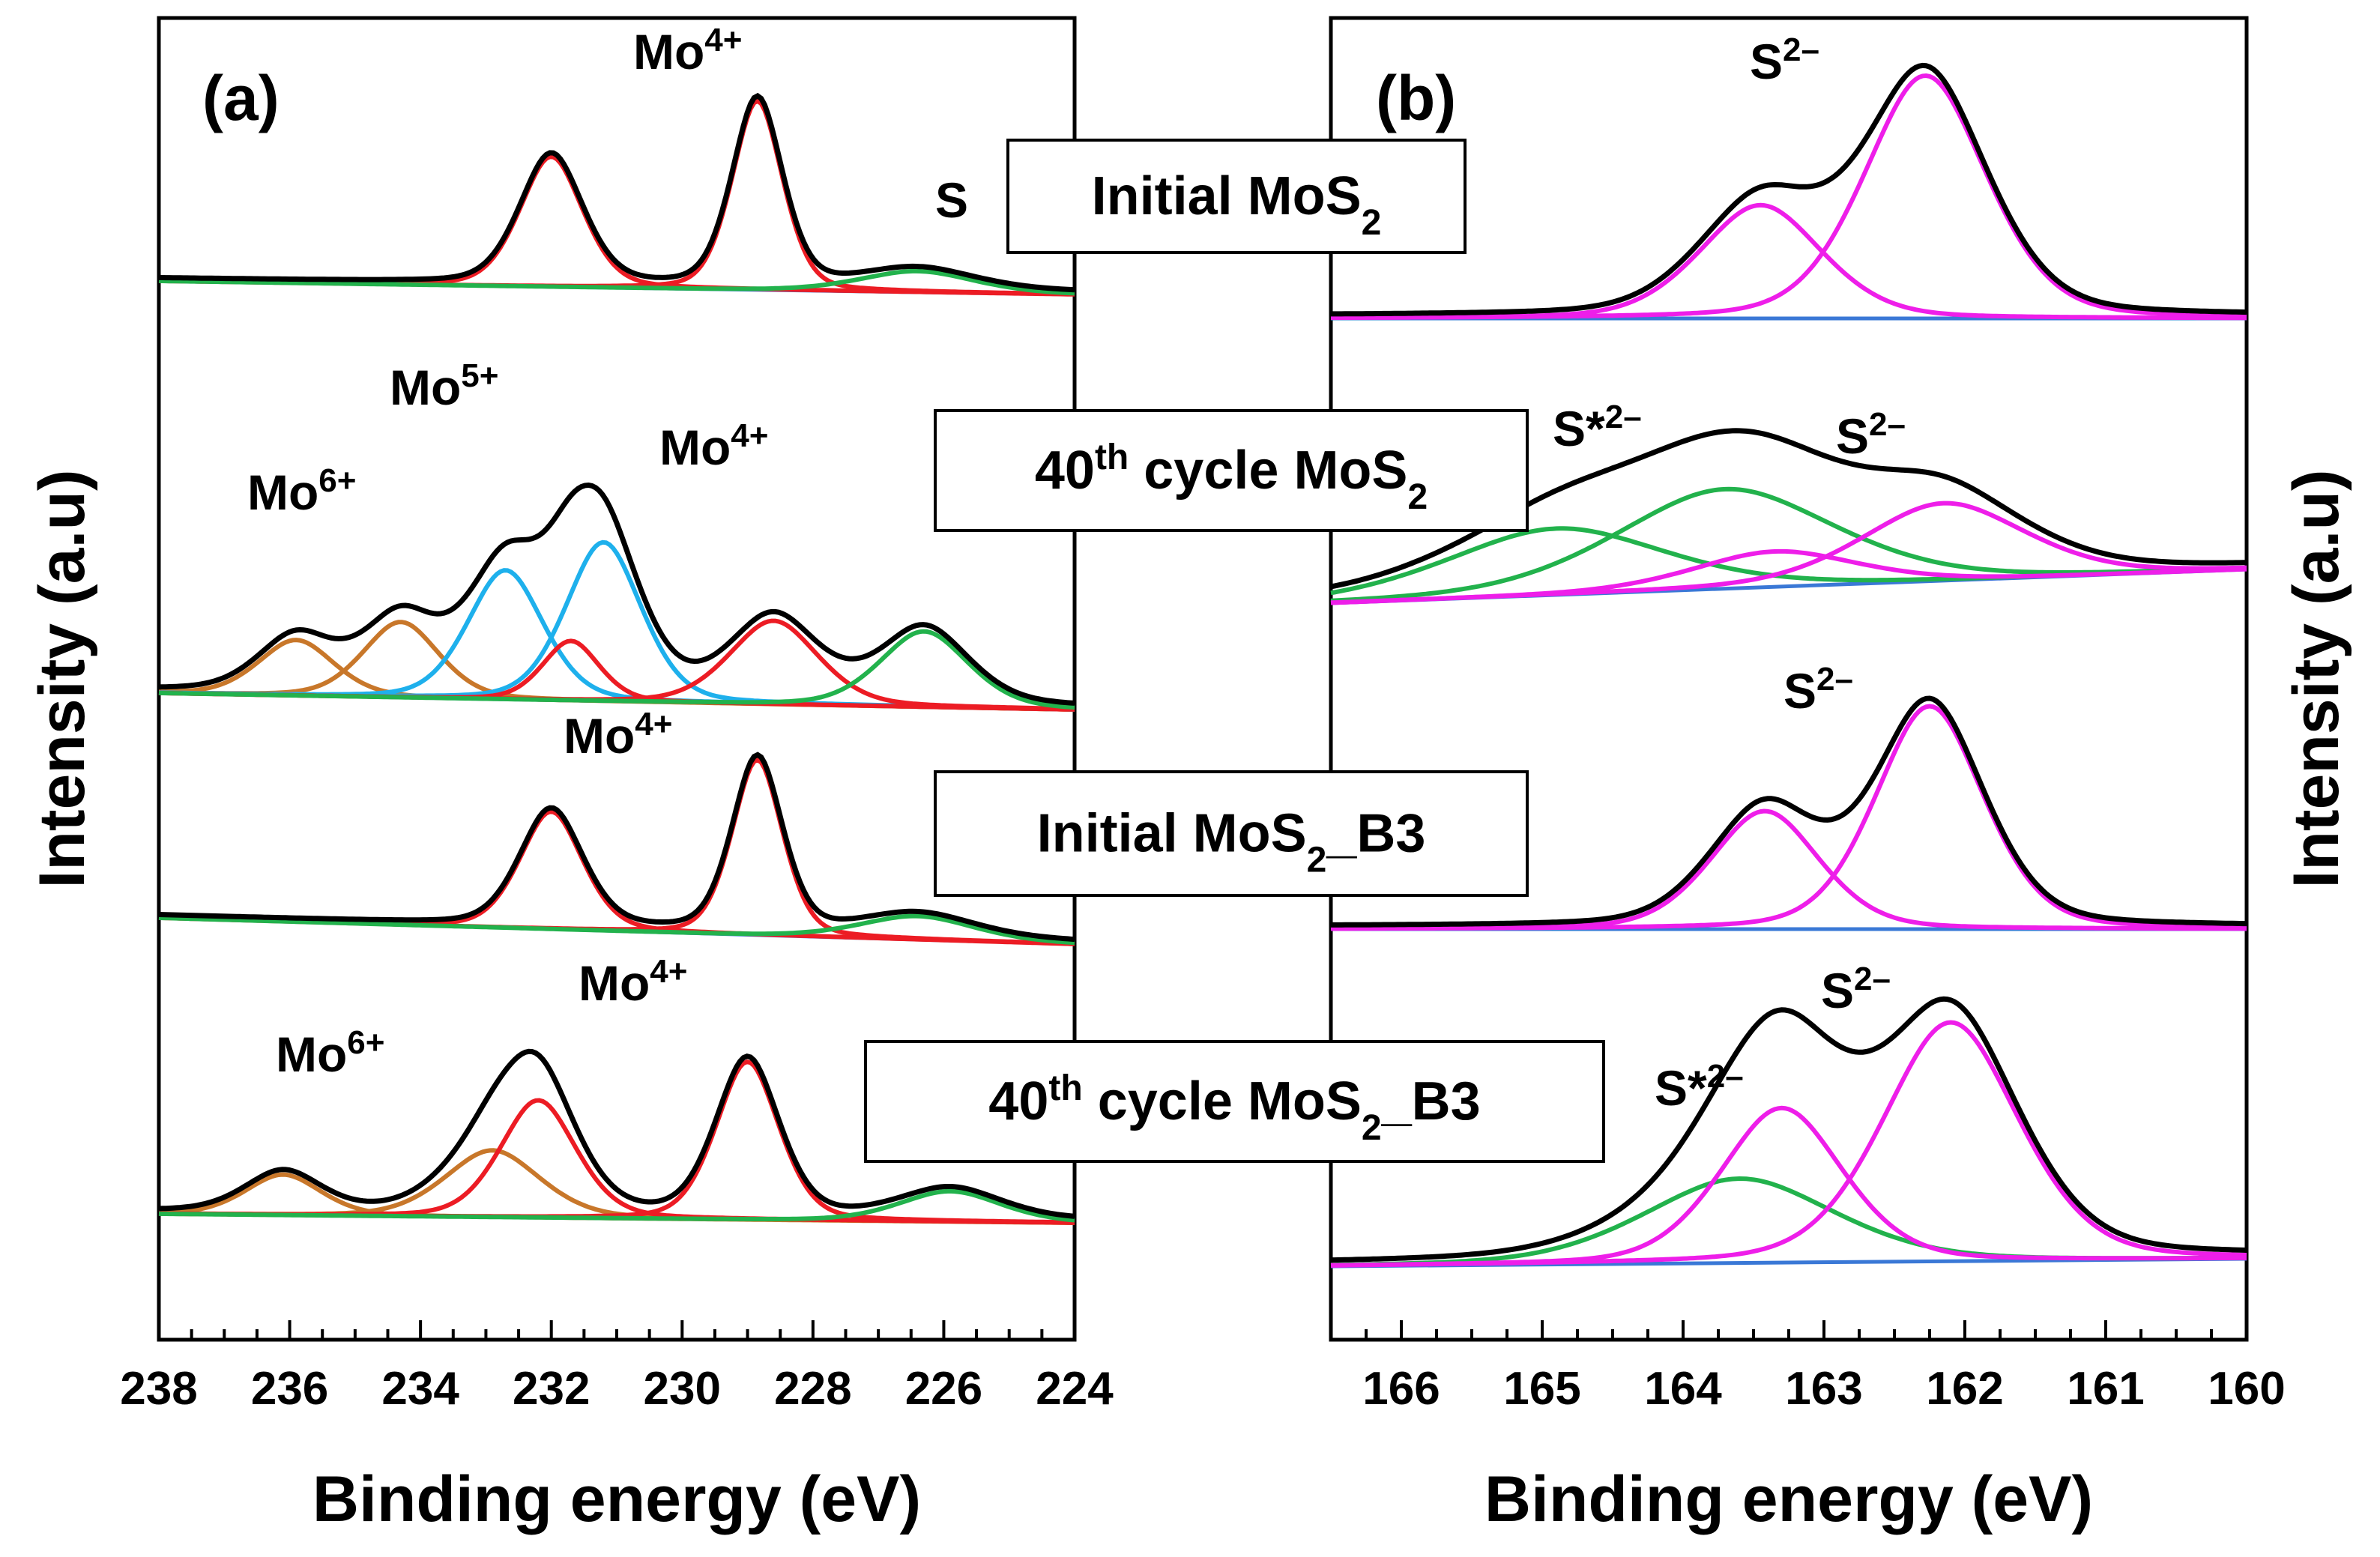 This screenshot has height=1557, width=2380. Describe the element at coordinates (241, 98) in the screenshot. I see `panel-a-label: (a)` at that location.